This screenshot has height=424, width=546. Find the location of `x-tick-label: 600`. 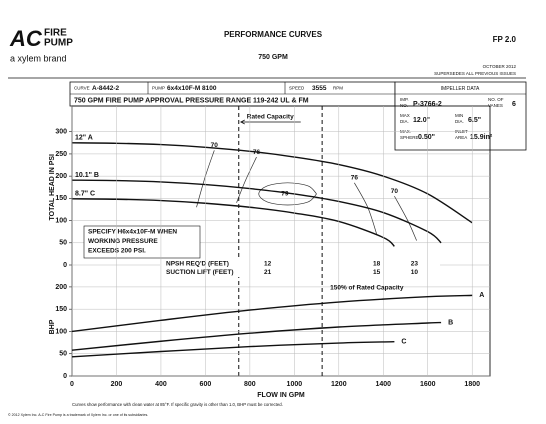

x-tick-label: 600 is located at coordinates (206, 384).